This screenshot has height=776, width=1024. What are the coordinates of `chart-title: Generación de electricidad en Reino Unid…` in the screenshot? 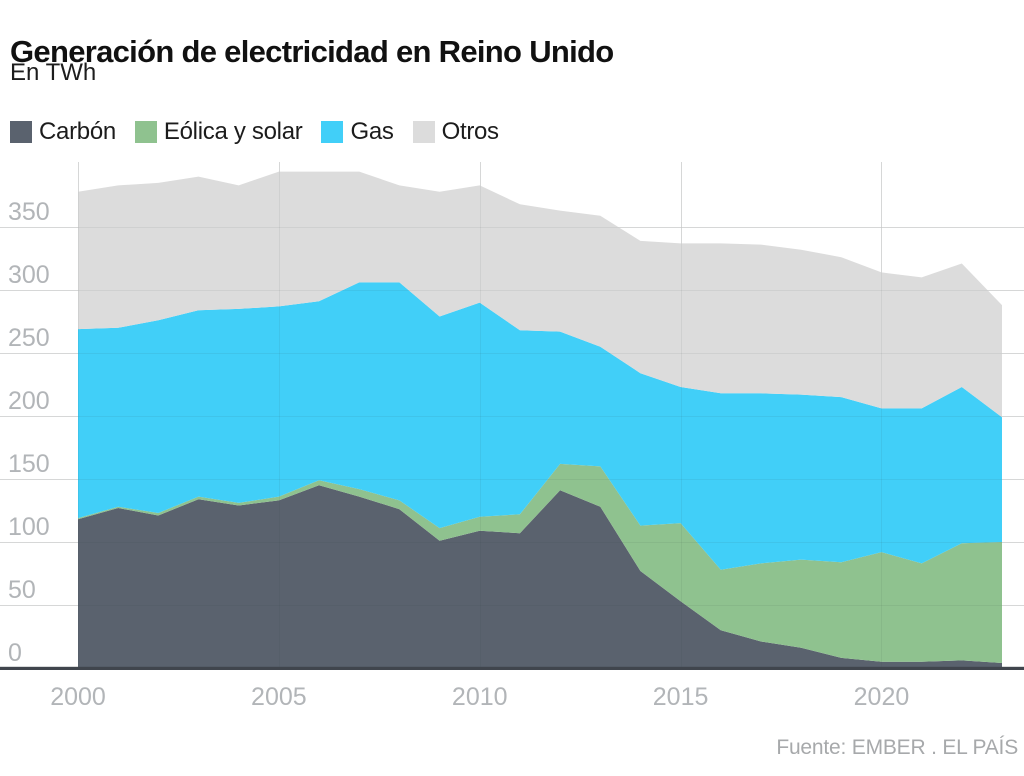 It's located at (312, 51).